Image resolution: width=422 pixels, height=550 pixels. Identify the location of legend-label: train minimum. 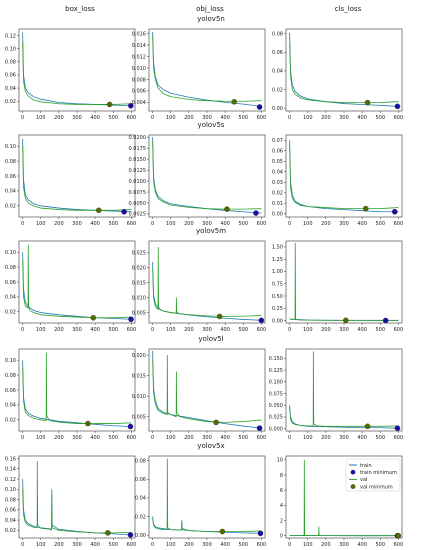
(378, 473).